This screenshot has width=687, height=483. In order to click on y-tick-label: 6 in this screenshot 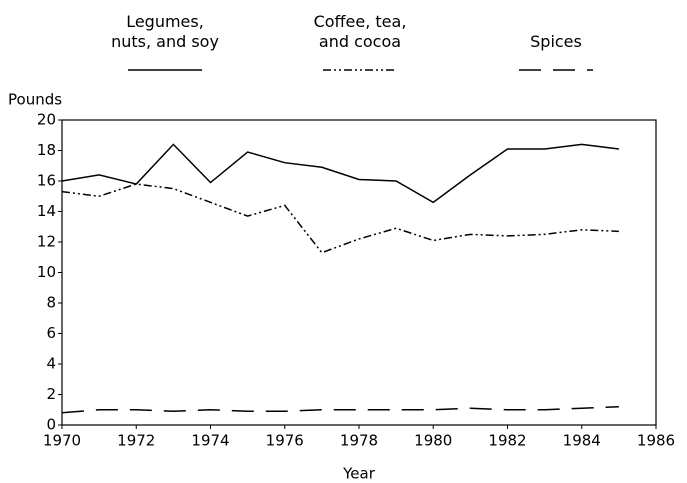, I will do `click(51, 333)`.